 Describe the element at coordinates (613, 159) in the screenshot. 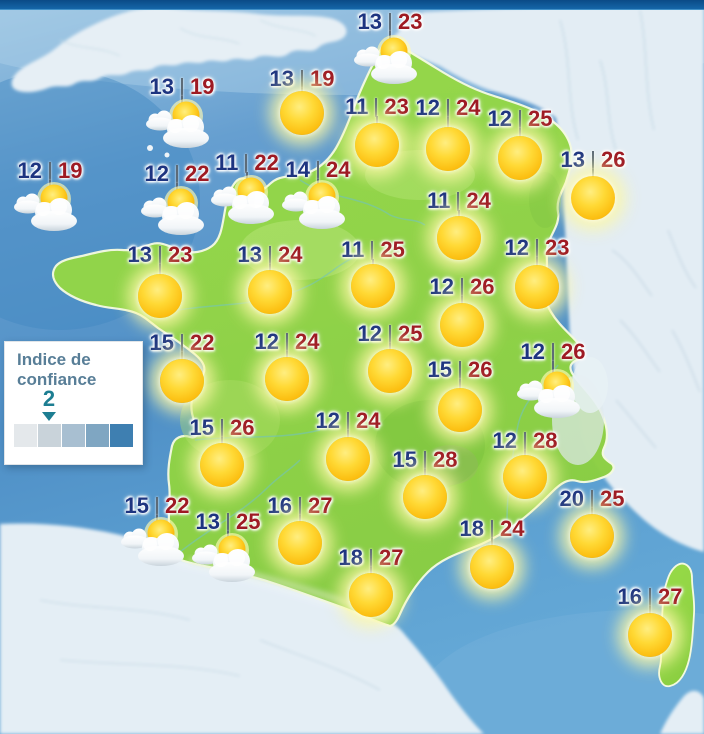

I see `max-temperature: 26` at that location.